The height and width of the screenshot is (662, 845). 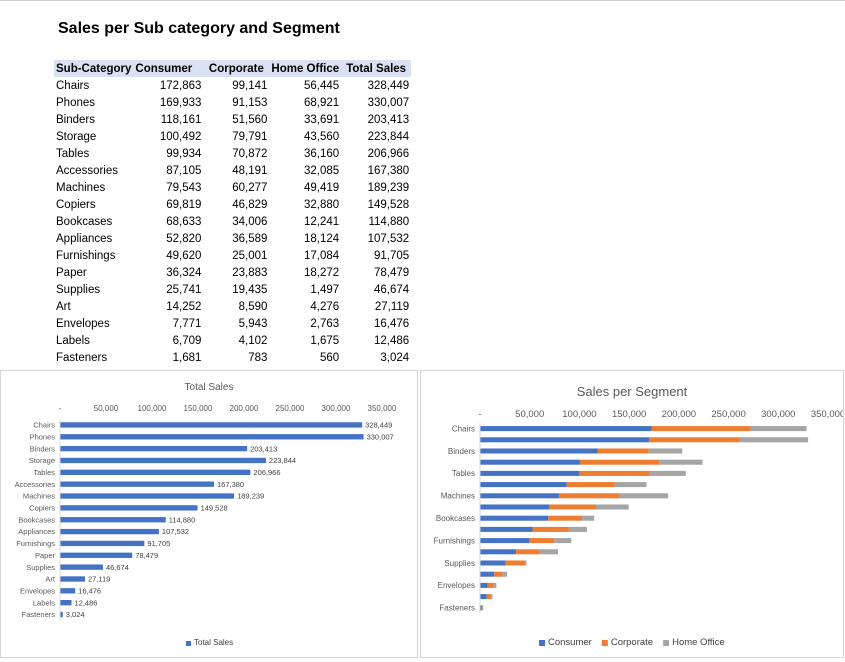 What do you see at coordinates (329, 357) in the screenshot?
I see `cell-value: 560` at bounding box center [329, 357].